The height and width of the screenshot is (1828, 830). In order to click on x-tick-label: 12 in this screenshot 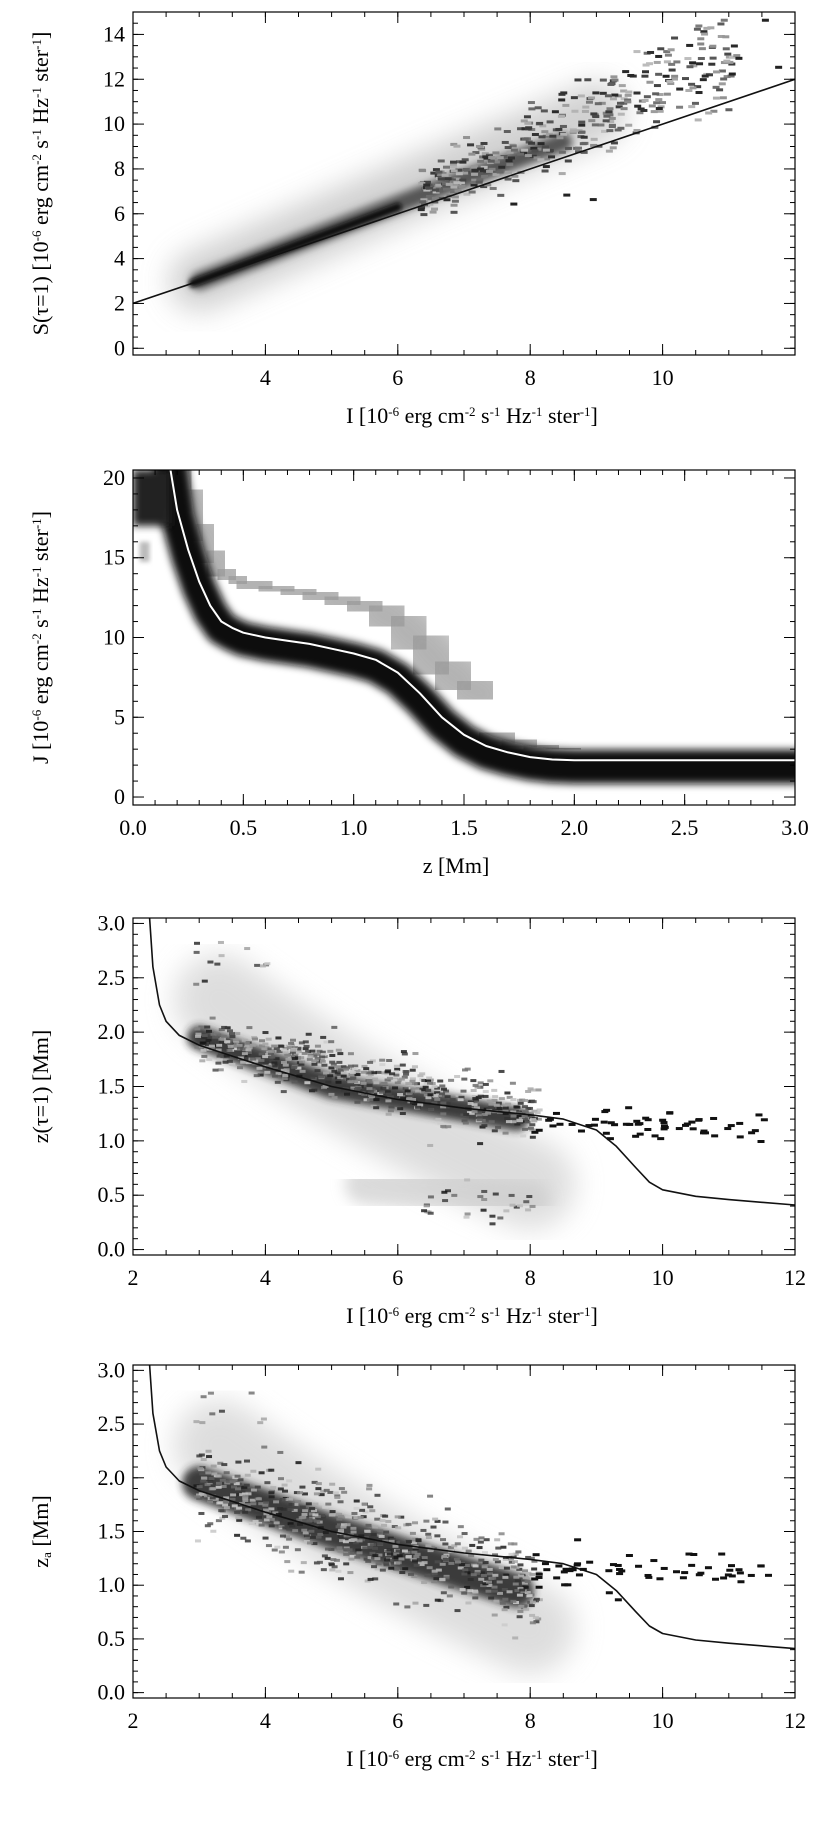, I will do `click(795, 1720)`.